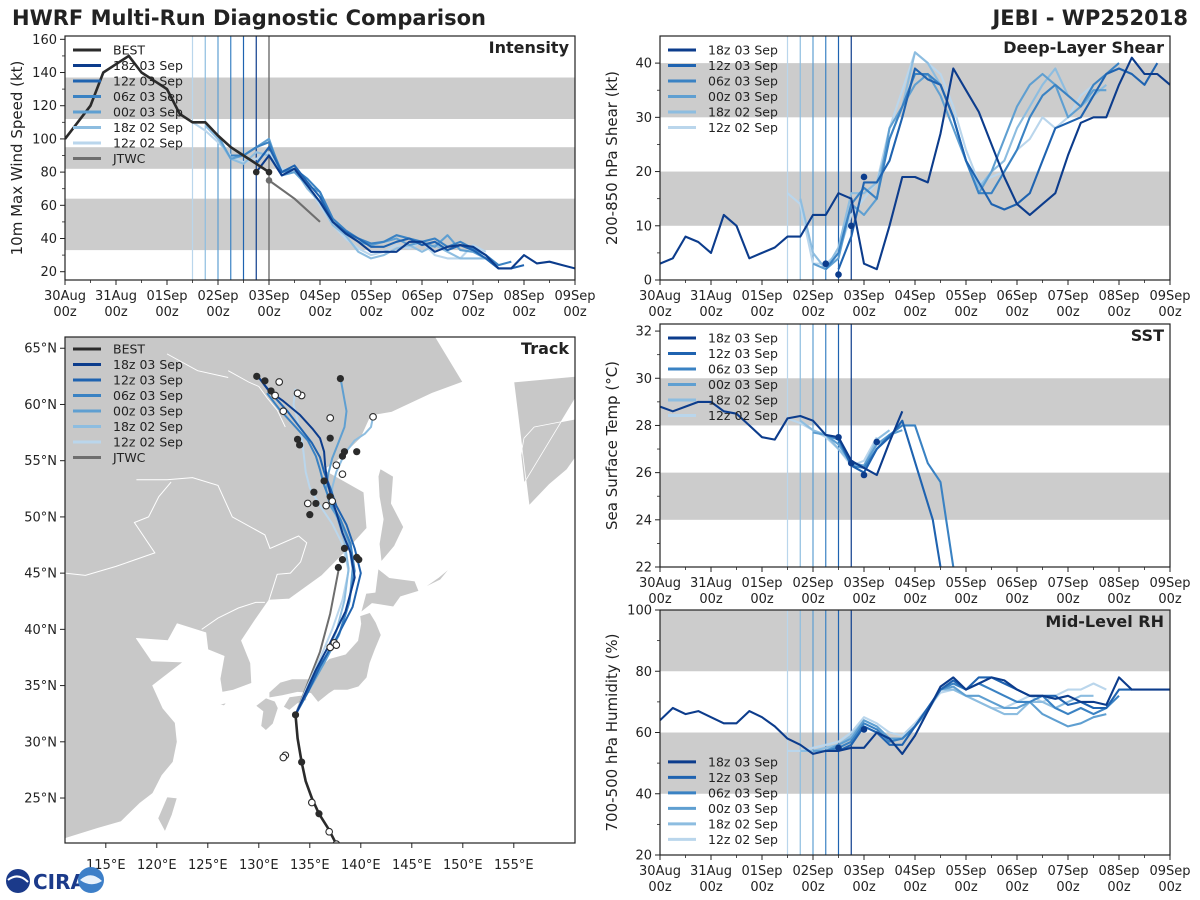 This screenshot has width=1200, height=900. Describe the element at coordinates (40, 405) in the screenshot. I see `track-ytick-label: 60°N` at that location.